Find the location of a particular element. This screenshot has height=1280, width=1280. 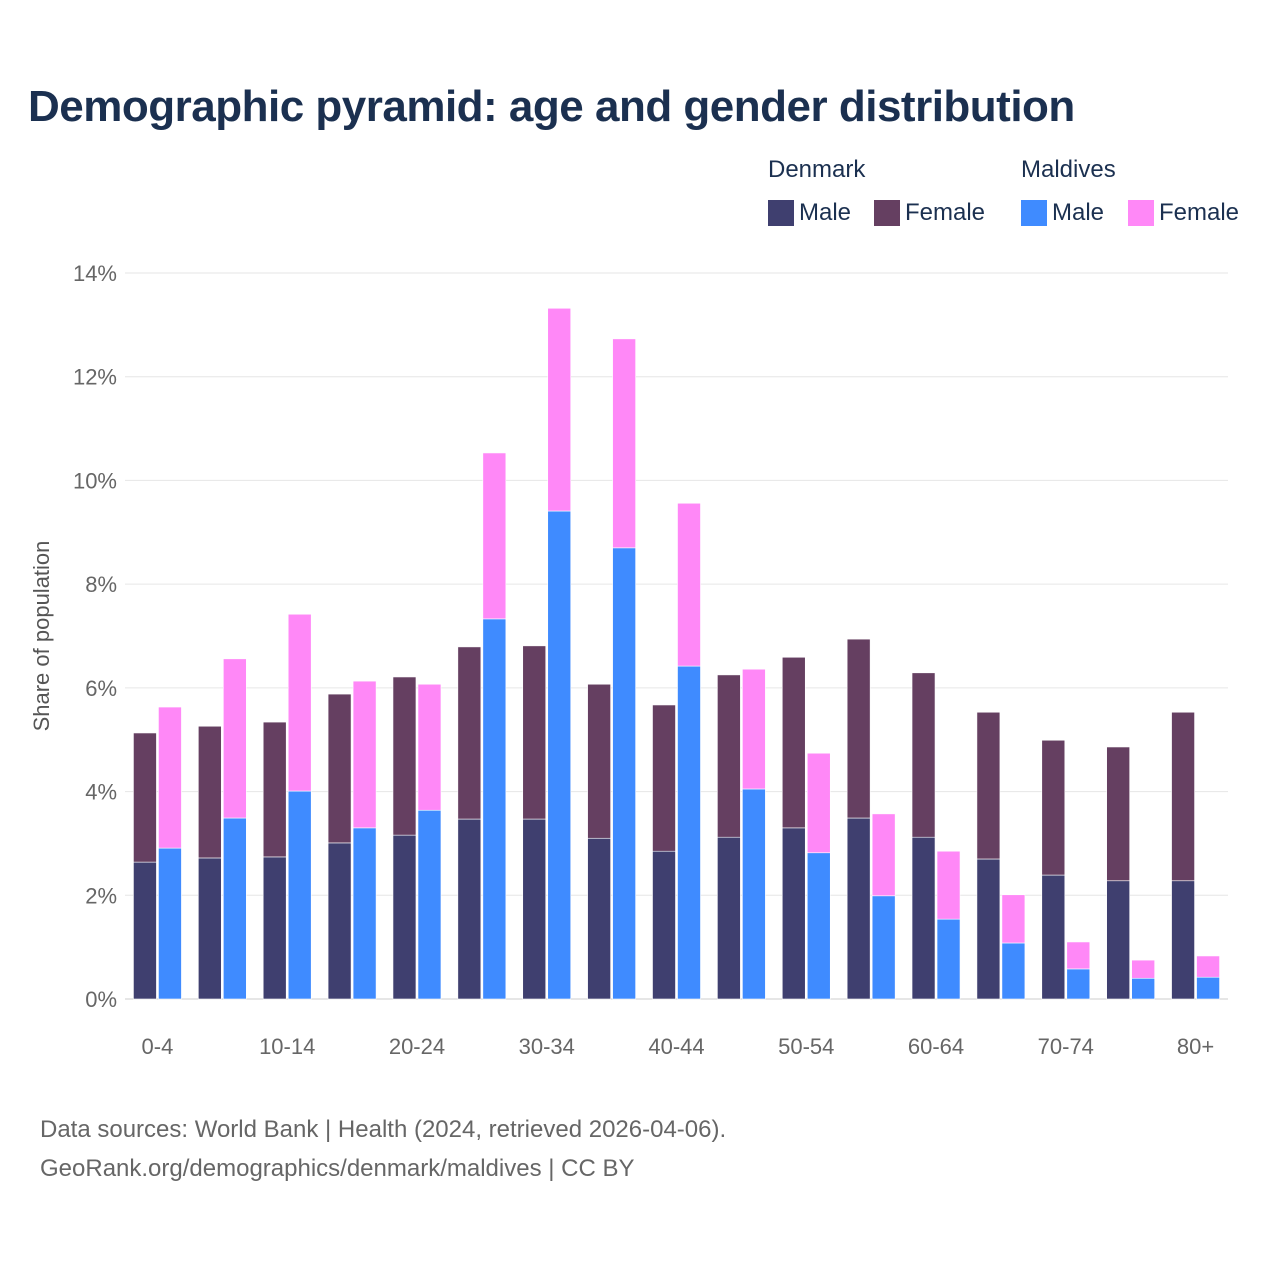

x-tick-label: 80+ is located at coordinates (1195, 1046).